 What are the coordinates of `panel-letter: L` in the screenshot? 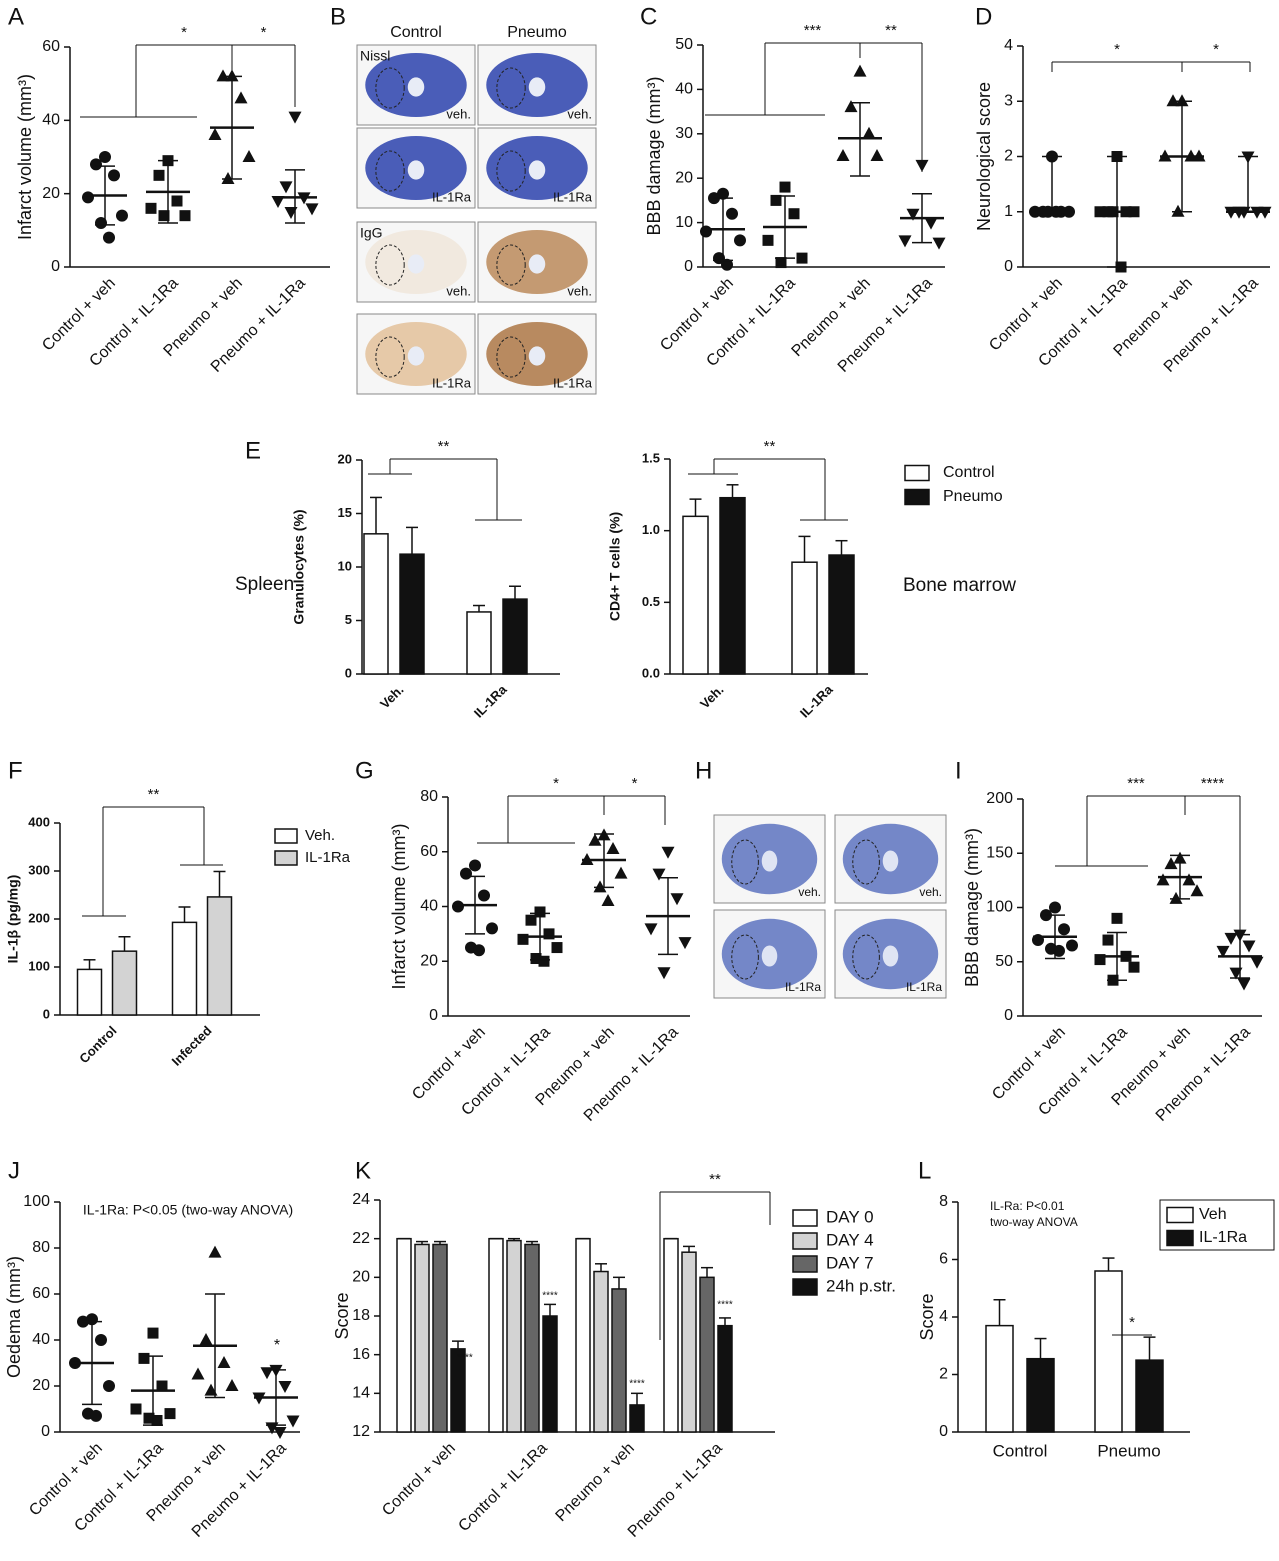 It's located at (924, 1170).